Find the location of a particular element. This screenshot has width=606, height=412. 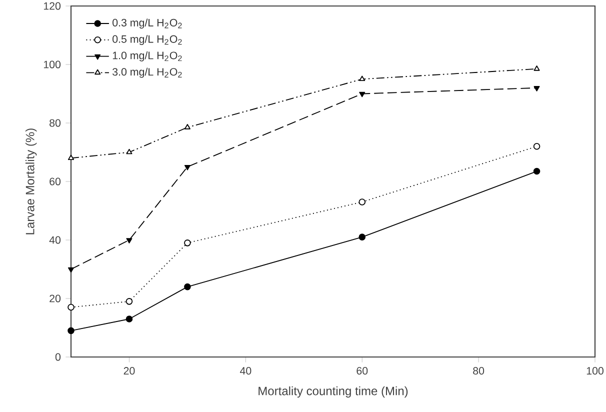

x-tick-label: 40 is located at coordinates (246, 371).